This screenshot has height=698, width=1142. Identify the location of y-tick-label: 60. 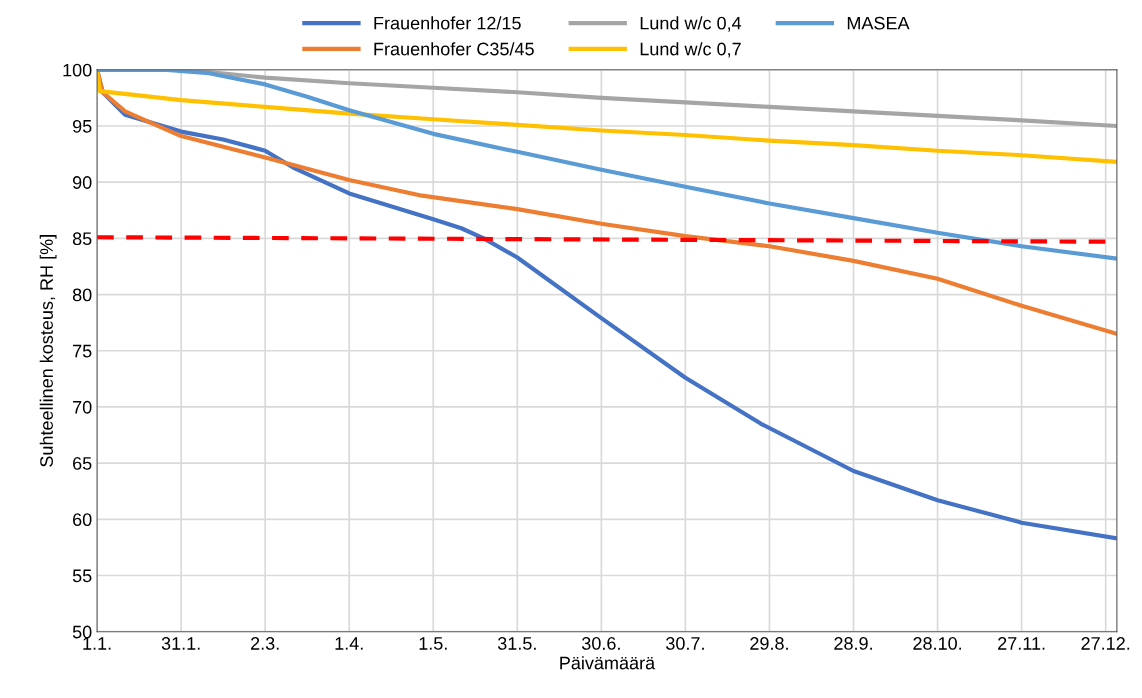
(82, 520).